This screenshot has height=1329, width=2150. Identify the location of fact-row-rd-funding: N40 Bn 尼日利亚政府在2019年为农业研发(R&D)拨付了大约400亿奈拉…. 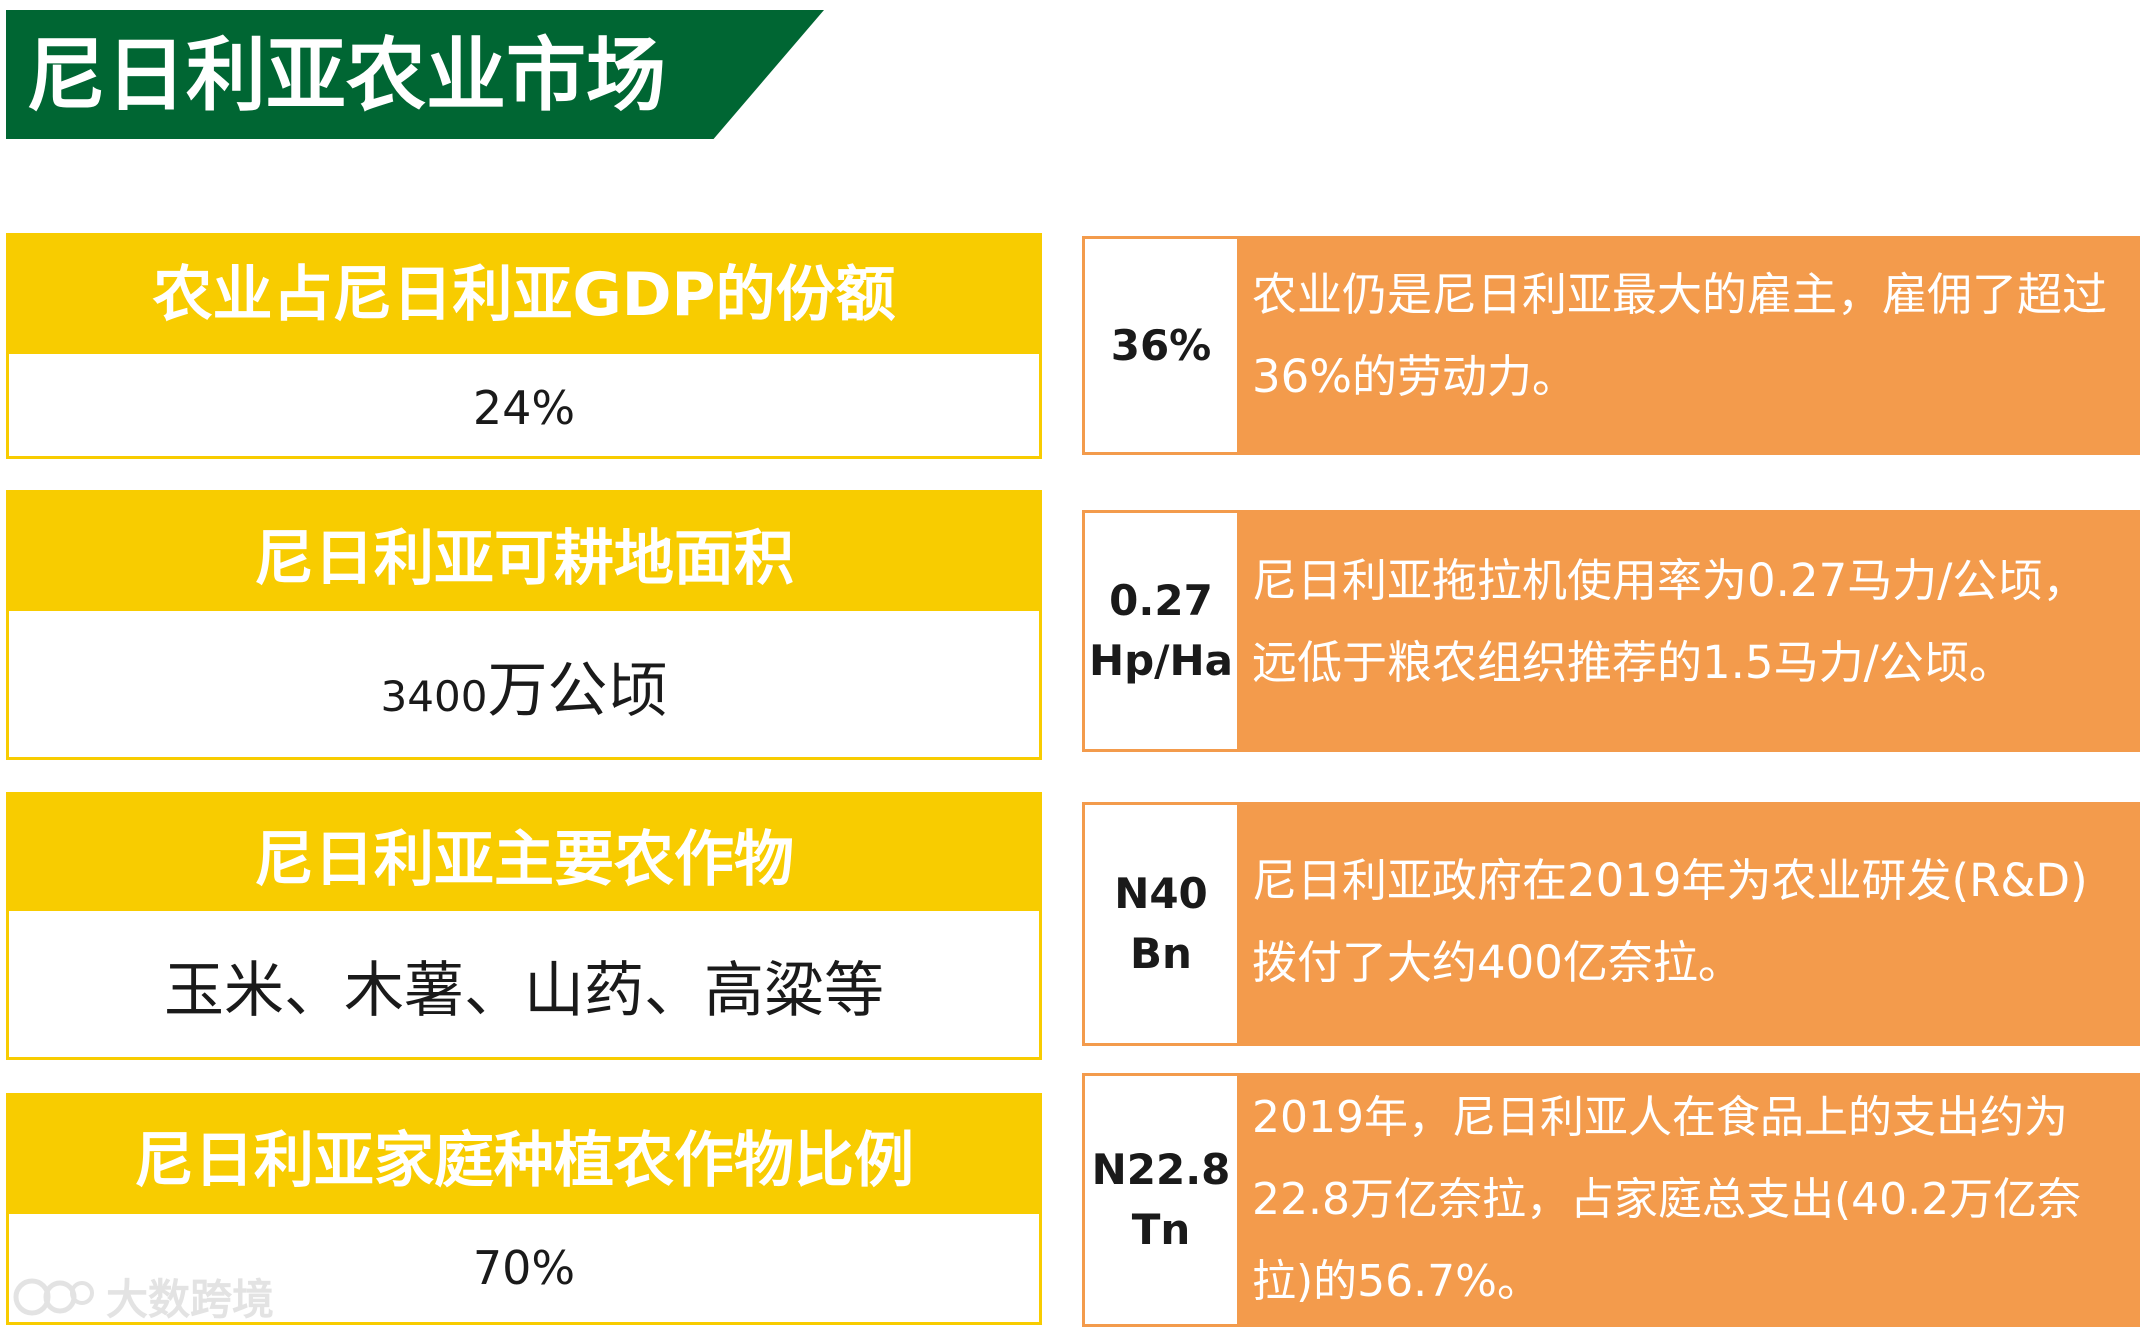
(1611, 924).